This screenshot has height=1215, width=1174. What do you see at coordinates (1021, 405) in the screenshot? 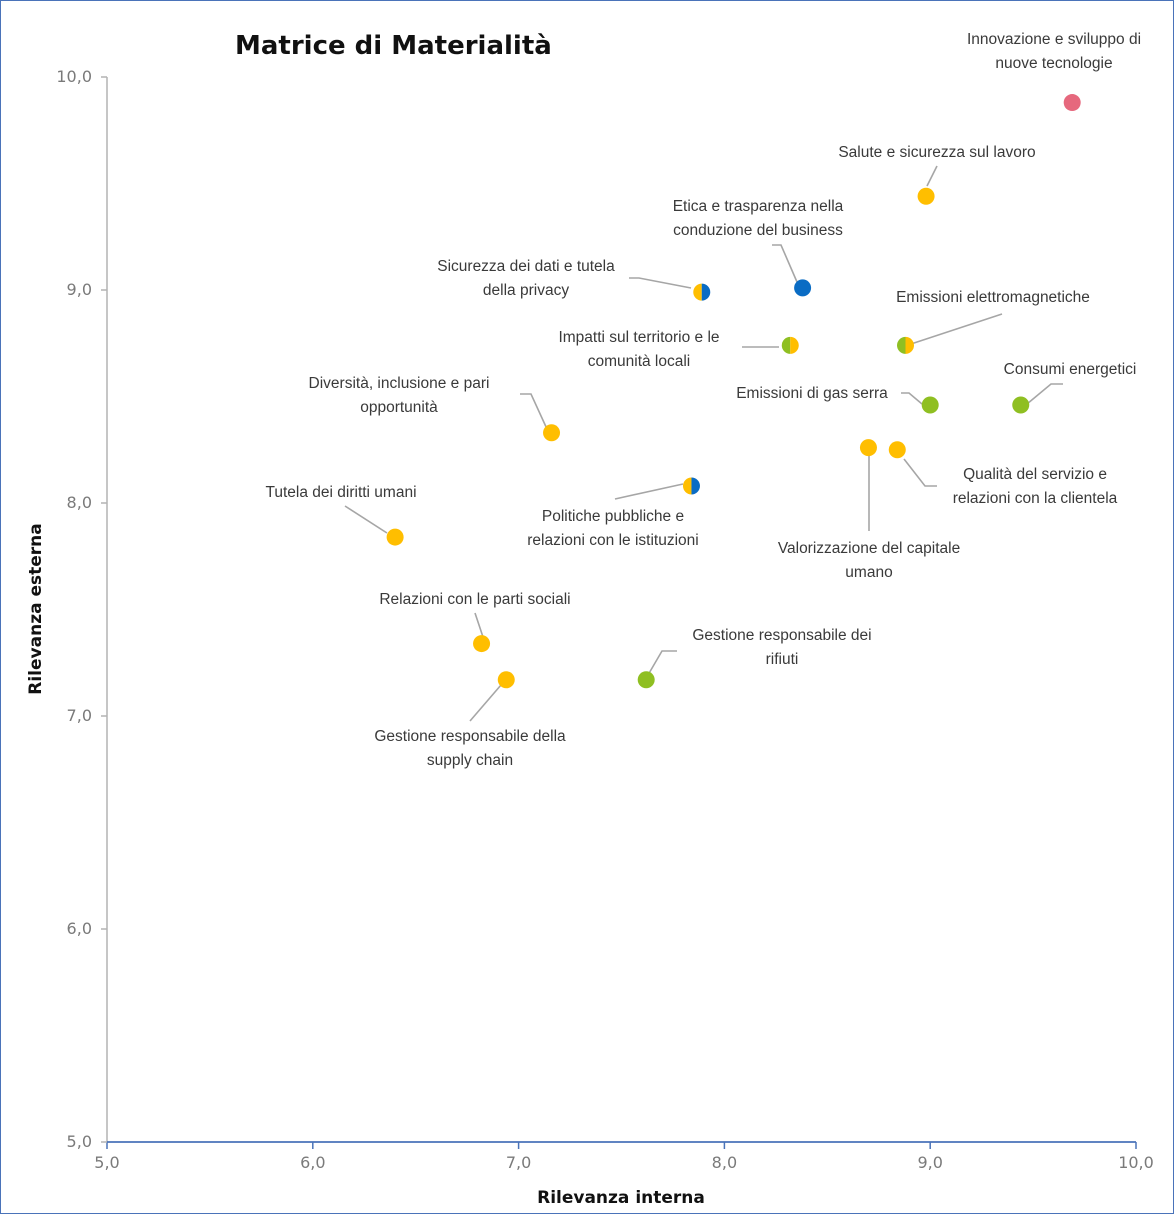
I see `data-point-consumi` at bounding box center [1021, 405].